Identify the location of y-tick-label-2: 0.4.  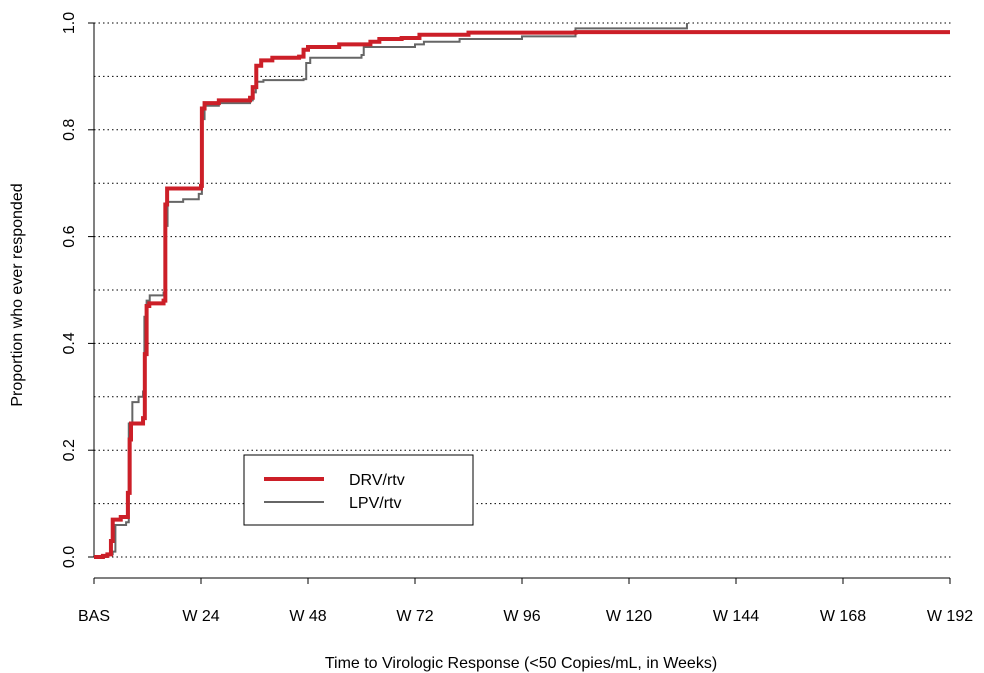
(69, 343).